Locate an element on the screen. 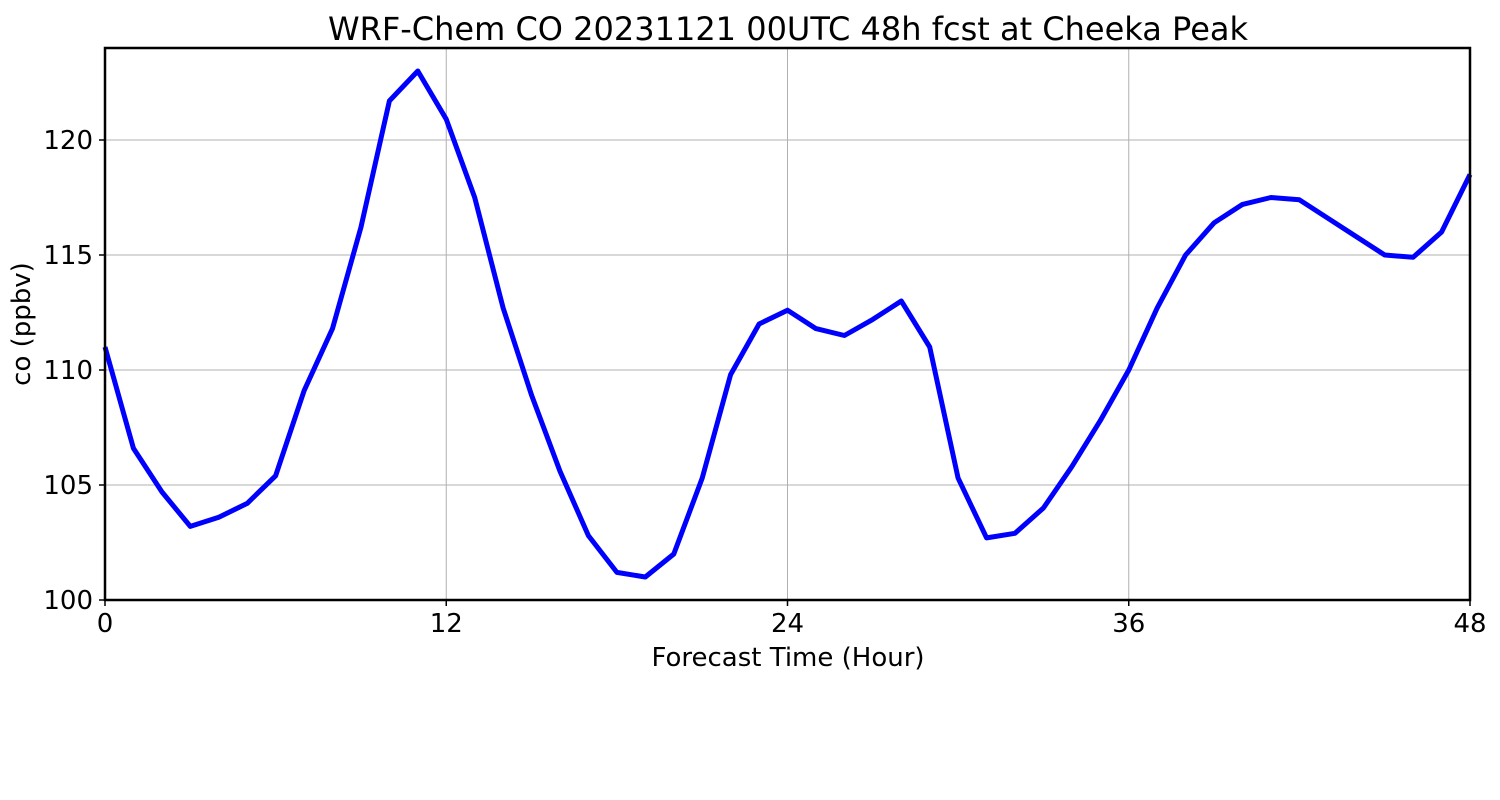 Image resolution: width=1500 pixels, height=800 pixels. x-tick-label: 12 is located at coordinates (446, 624).